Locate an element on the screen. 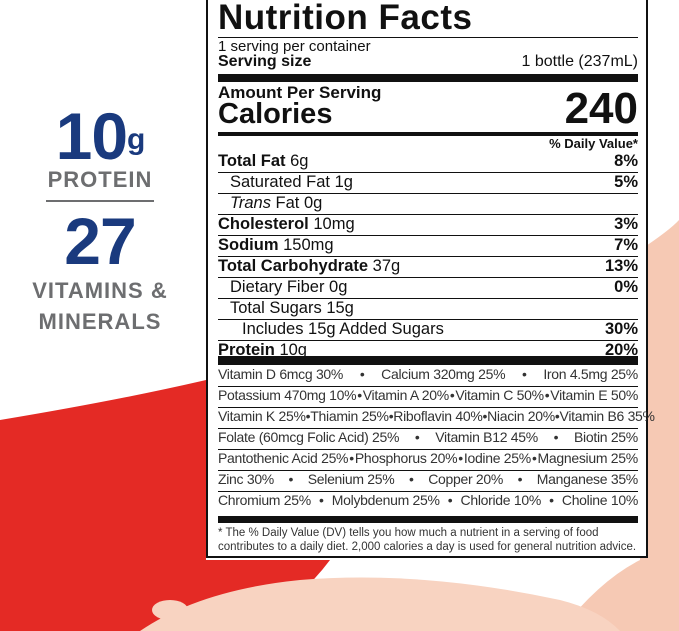 Image resolution: width=679 pixels, height=631 pixels. nutrient-amount: 1g is located at coordinates (343, 182).